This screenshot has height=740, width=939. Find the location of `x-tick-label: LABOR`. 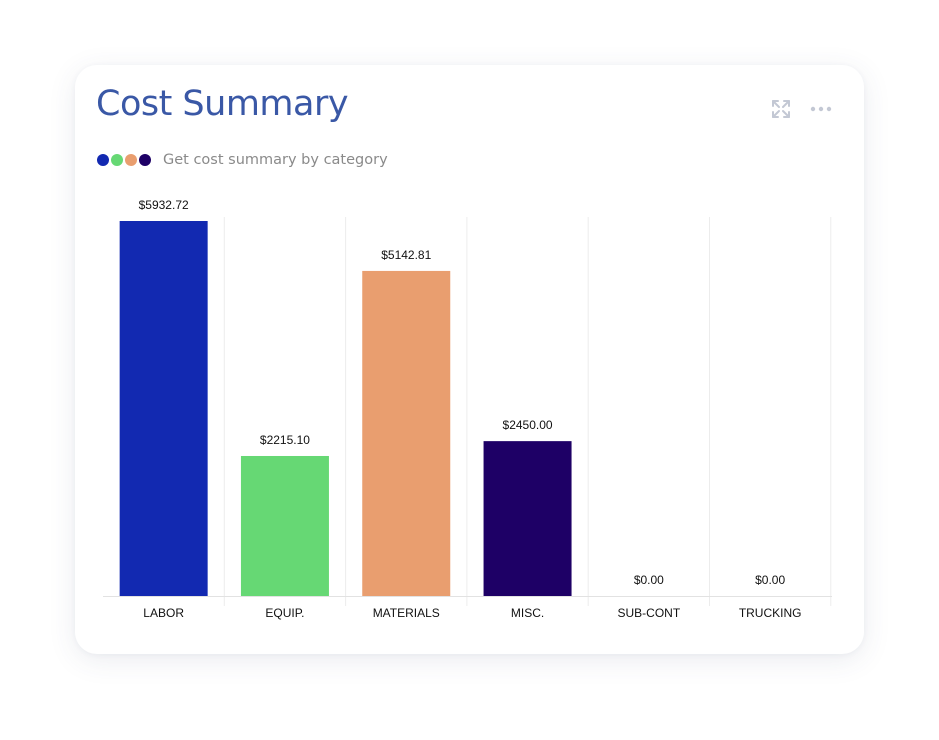

x-tick-label: LABOR is located at coordinates (163, 613).